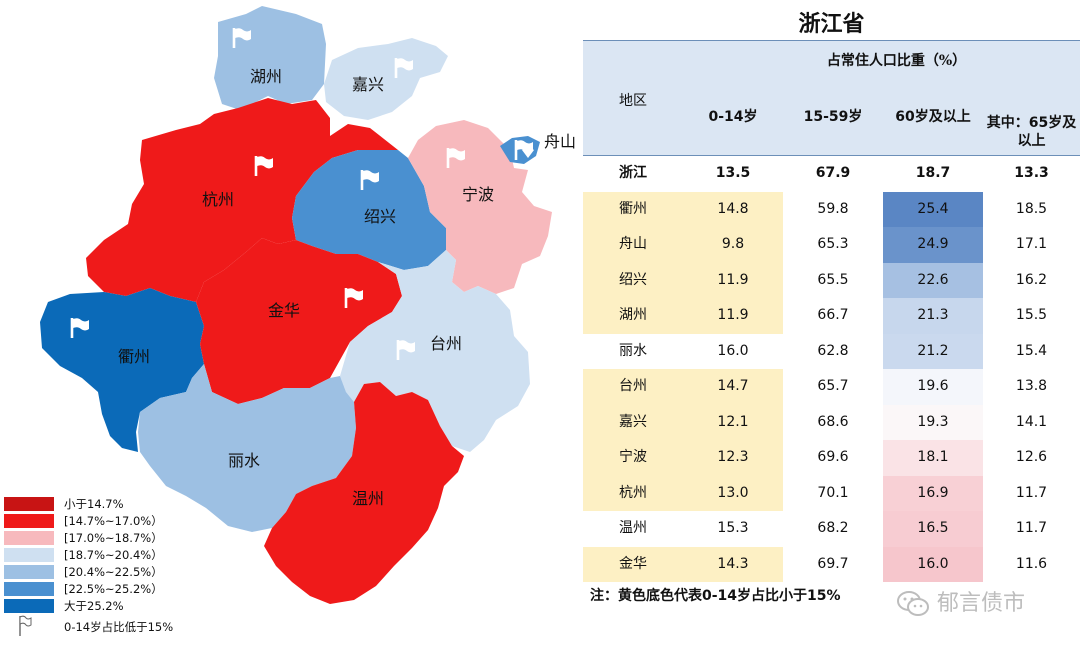 The height and width of the screenshot is (645, 1080). Describe the element at coordinates (1031, 492) in the screenshot. I see `cell-65-plus: 11.7` at that location.